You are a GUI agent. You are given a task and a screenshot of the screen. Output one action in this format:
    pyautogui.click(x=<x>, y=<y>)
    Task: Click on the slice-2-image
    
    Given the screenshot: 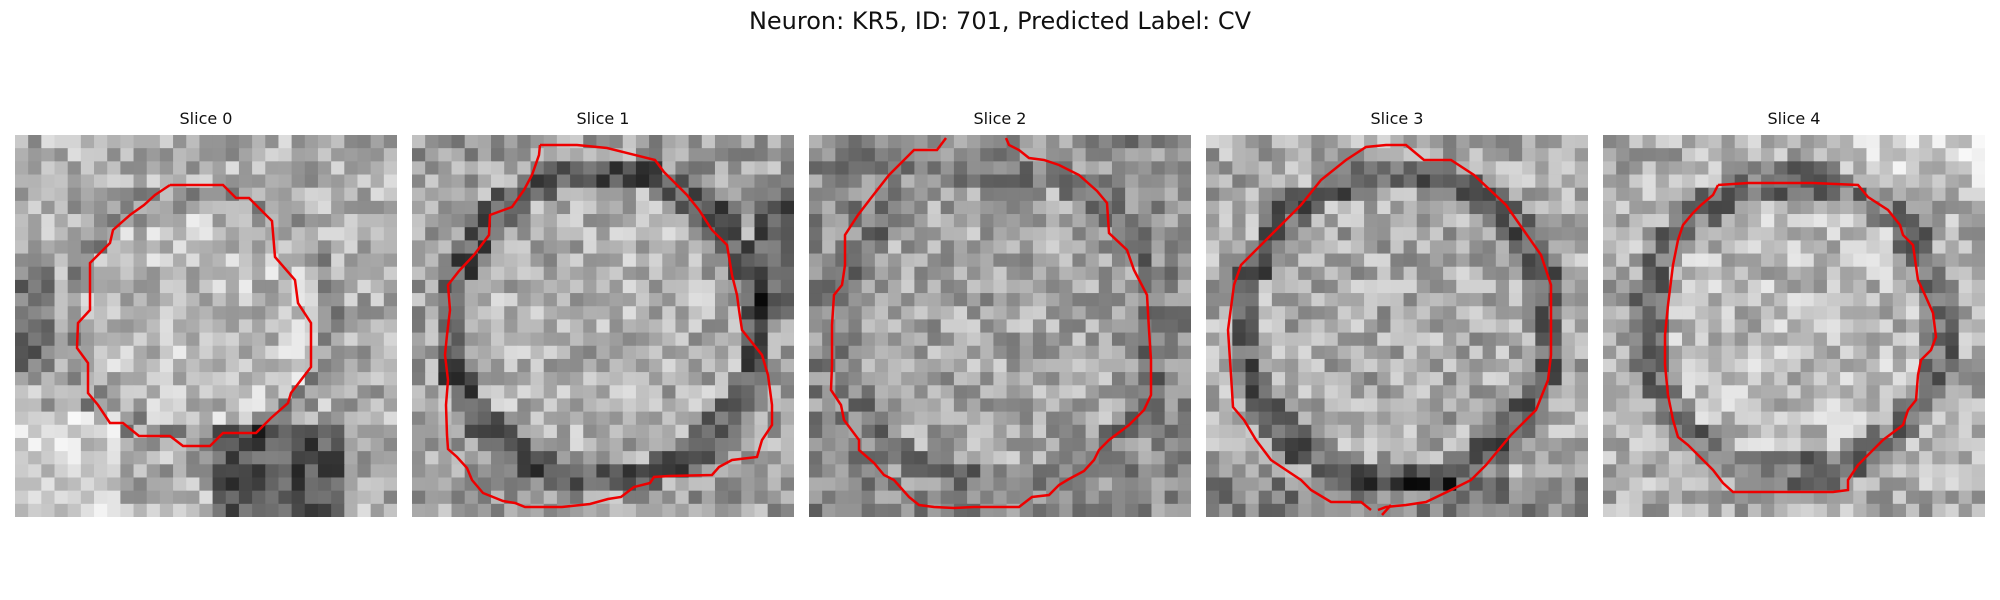 What is the action you would take?
    pyautogui.click(x=1000, y=326)
    